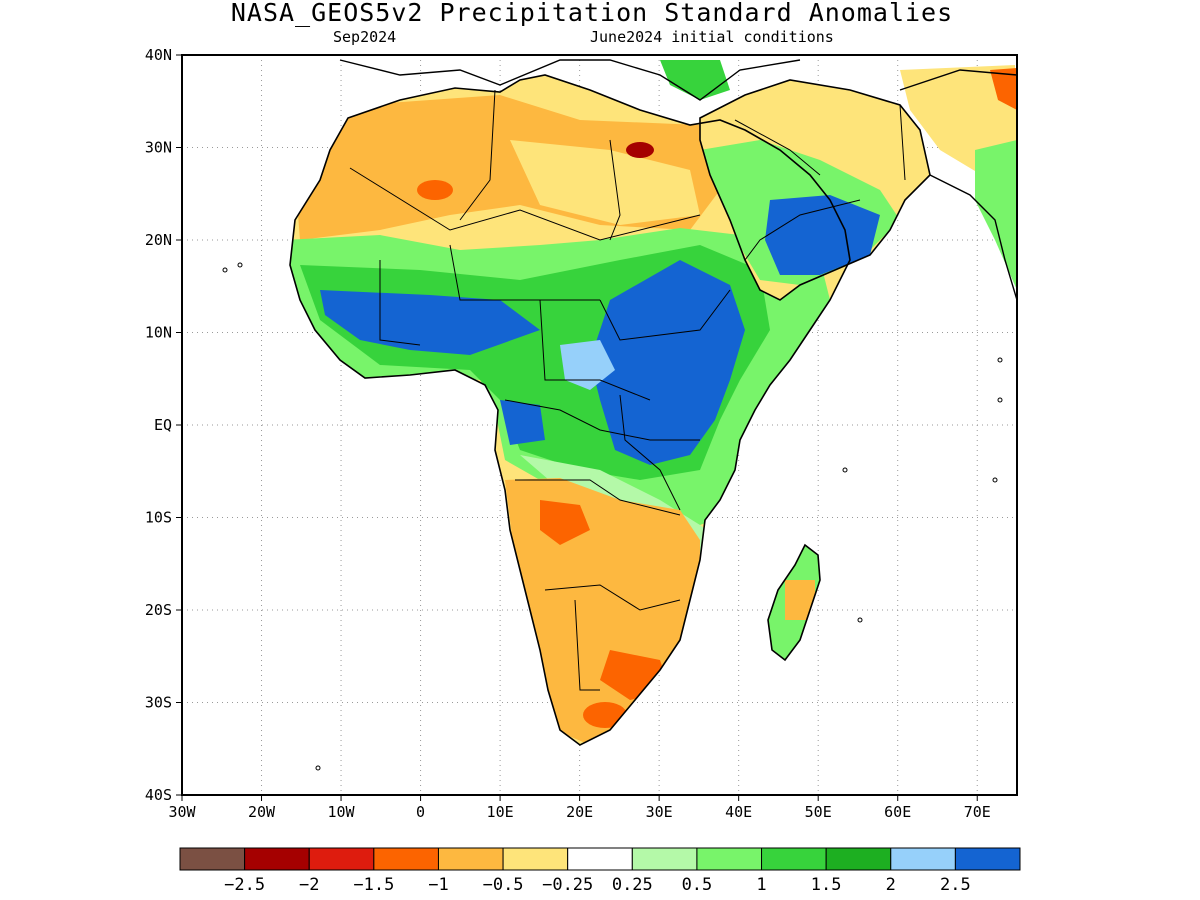 The height and width of the screenshot is (900, 1200). What do you see at coordinates (612, 597) in the screenshot?
I see `border-namibia-botswana` at bounding box center [612, 597].